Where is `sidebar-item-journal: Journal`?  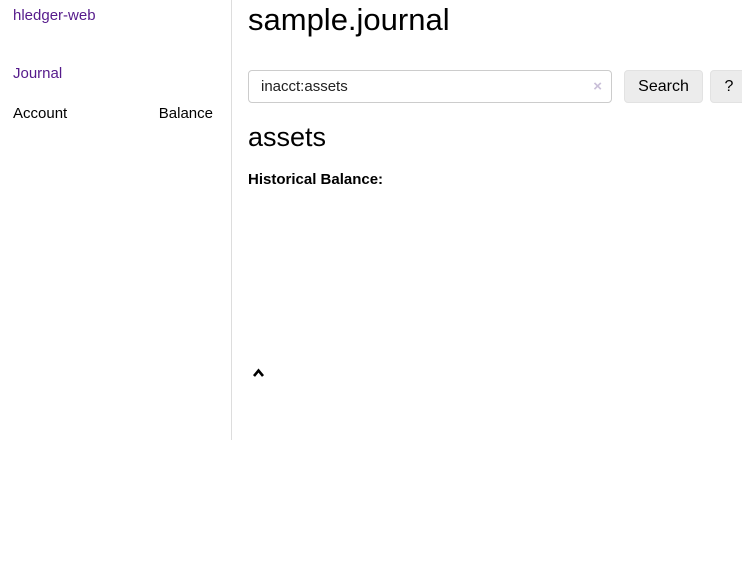 sidebar-item-journal: Journal is located at coordinates (38, 73).